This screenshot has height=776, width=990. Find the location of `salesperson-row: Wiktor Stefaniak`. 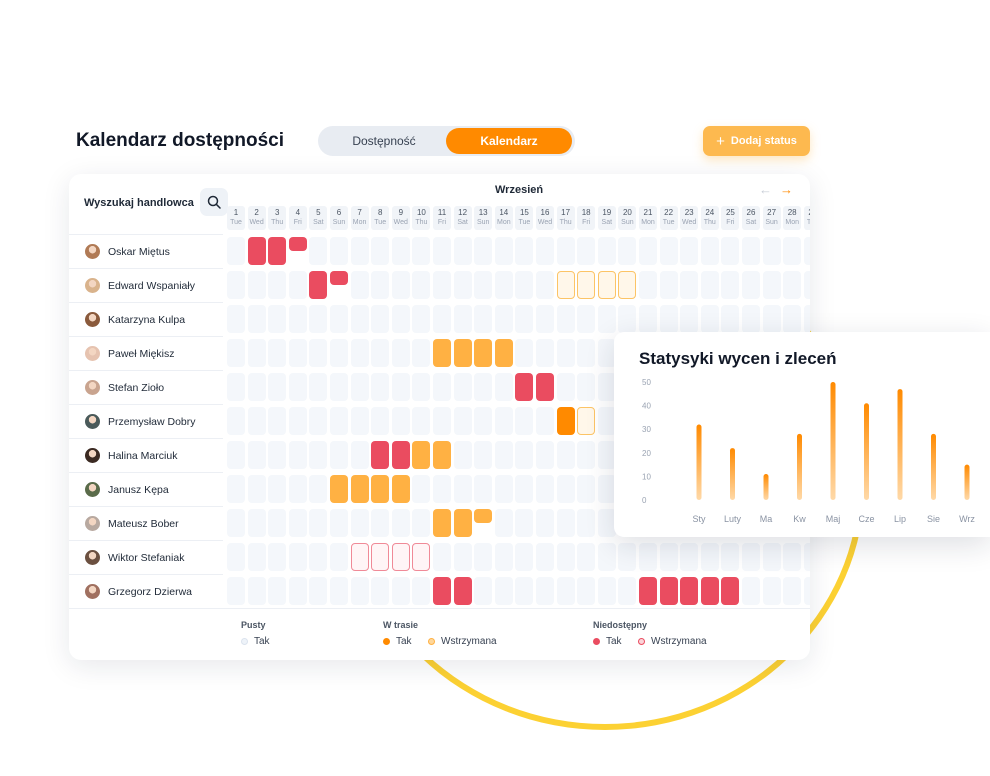

salesperson-row: Wiktor Stefaniak is located at coordinates (146, 557).